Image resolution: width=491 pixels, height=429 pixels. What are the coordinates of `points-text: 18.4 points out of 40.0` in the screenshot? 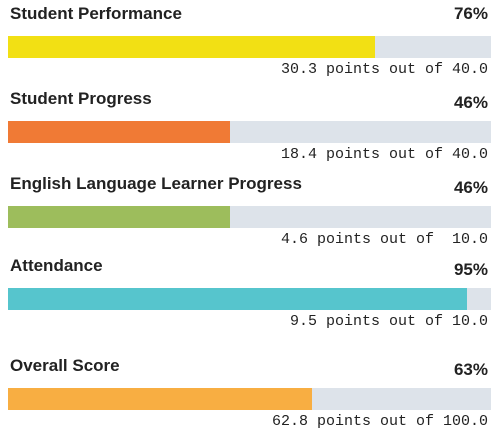 It's located at (384, 154).